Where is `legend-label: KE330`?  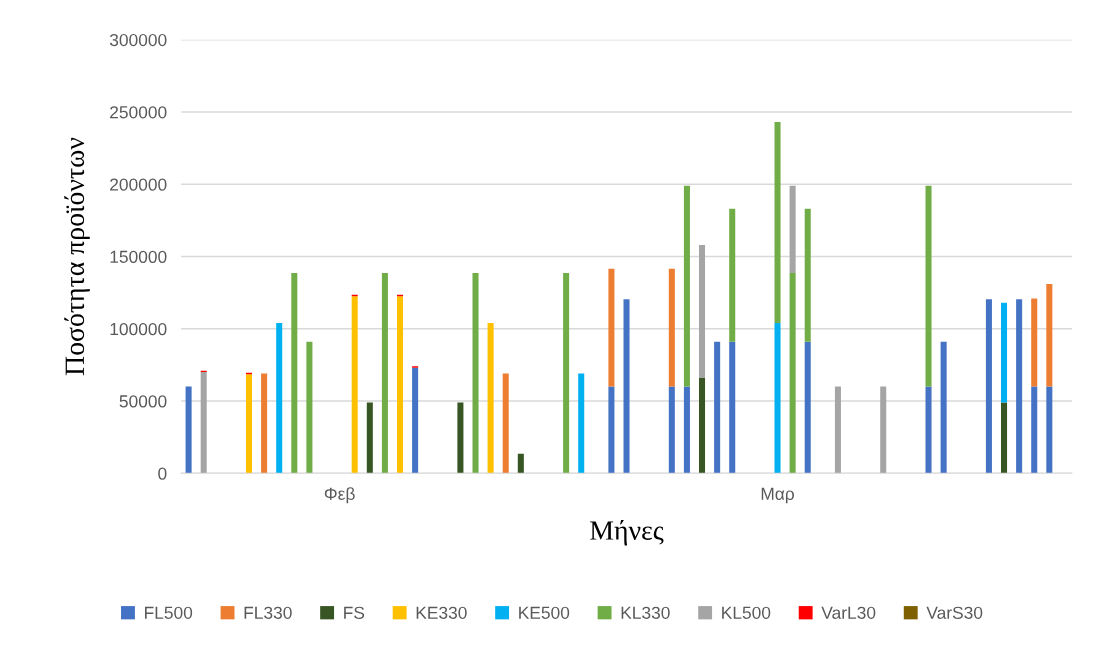
legend-label: KE330 is located at coordinates (441, 612).